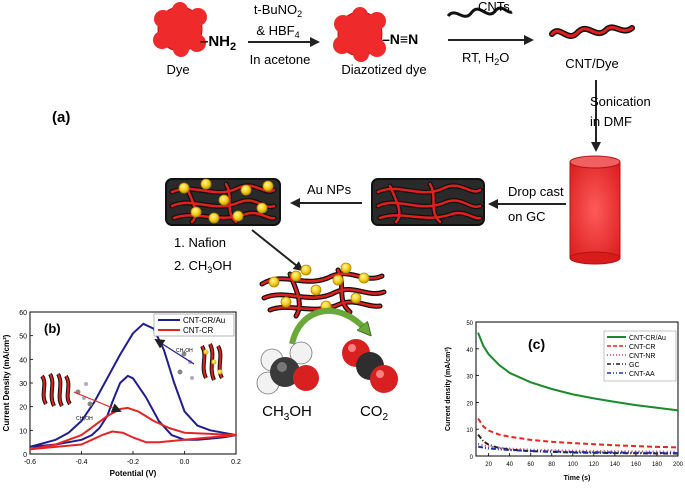 Image resolution: width=685 pixels, height=496 pixels. What do you see at coordinates (591, 63) in the screenshot?
I see `cnt-dye-label: CNT/Dye` at bounding box center [591, 63].